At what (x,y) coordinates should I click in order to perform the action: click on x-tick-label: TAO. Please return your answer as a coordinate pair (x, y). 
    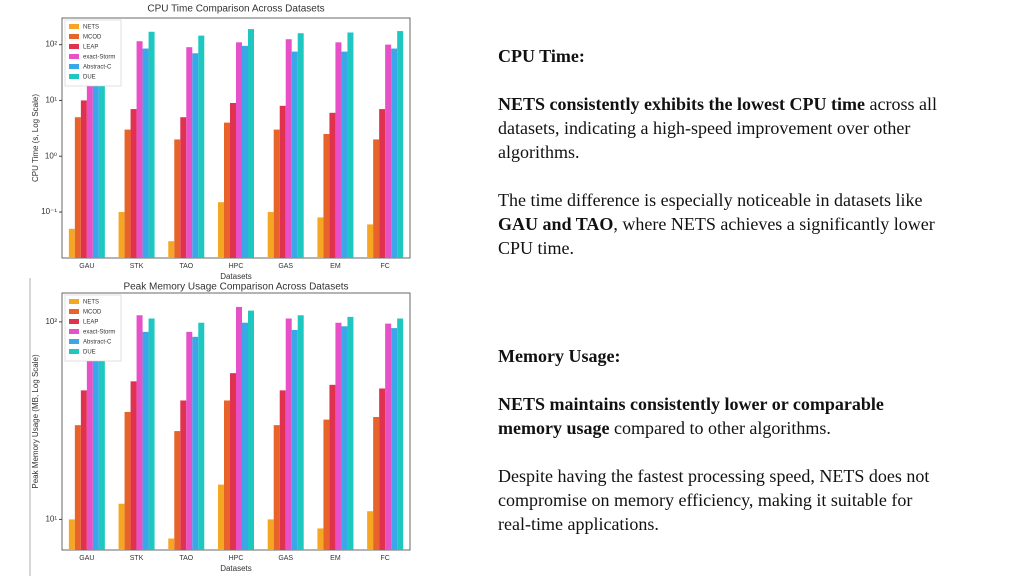
    Looking at the image, I should click on (186, 558).